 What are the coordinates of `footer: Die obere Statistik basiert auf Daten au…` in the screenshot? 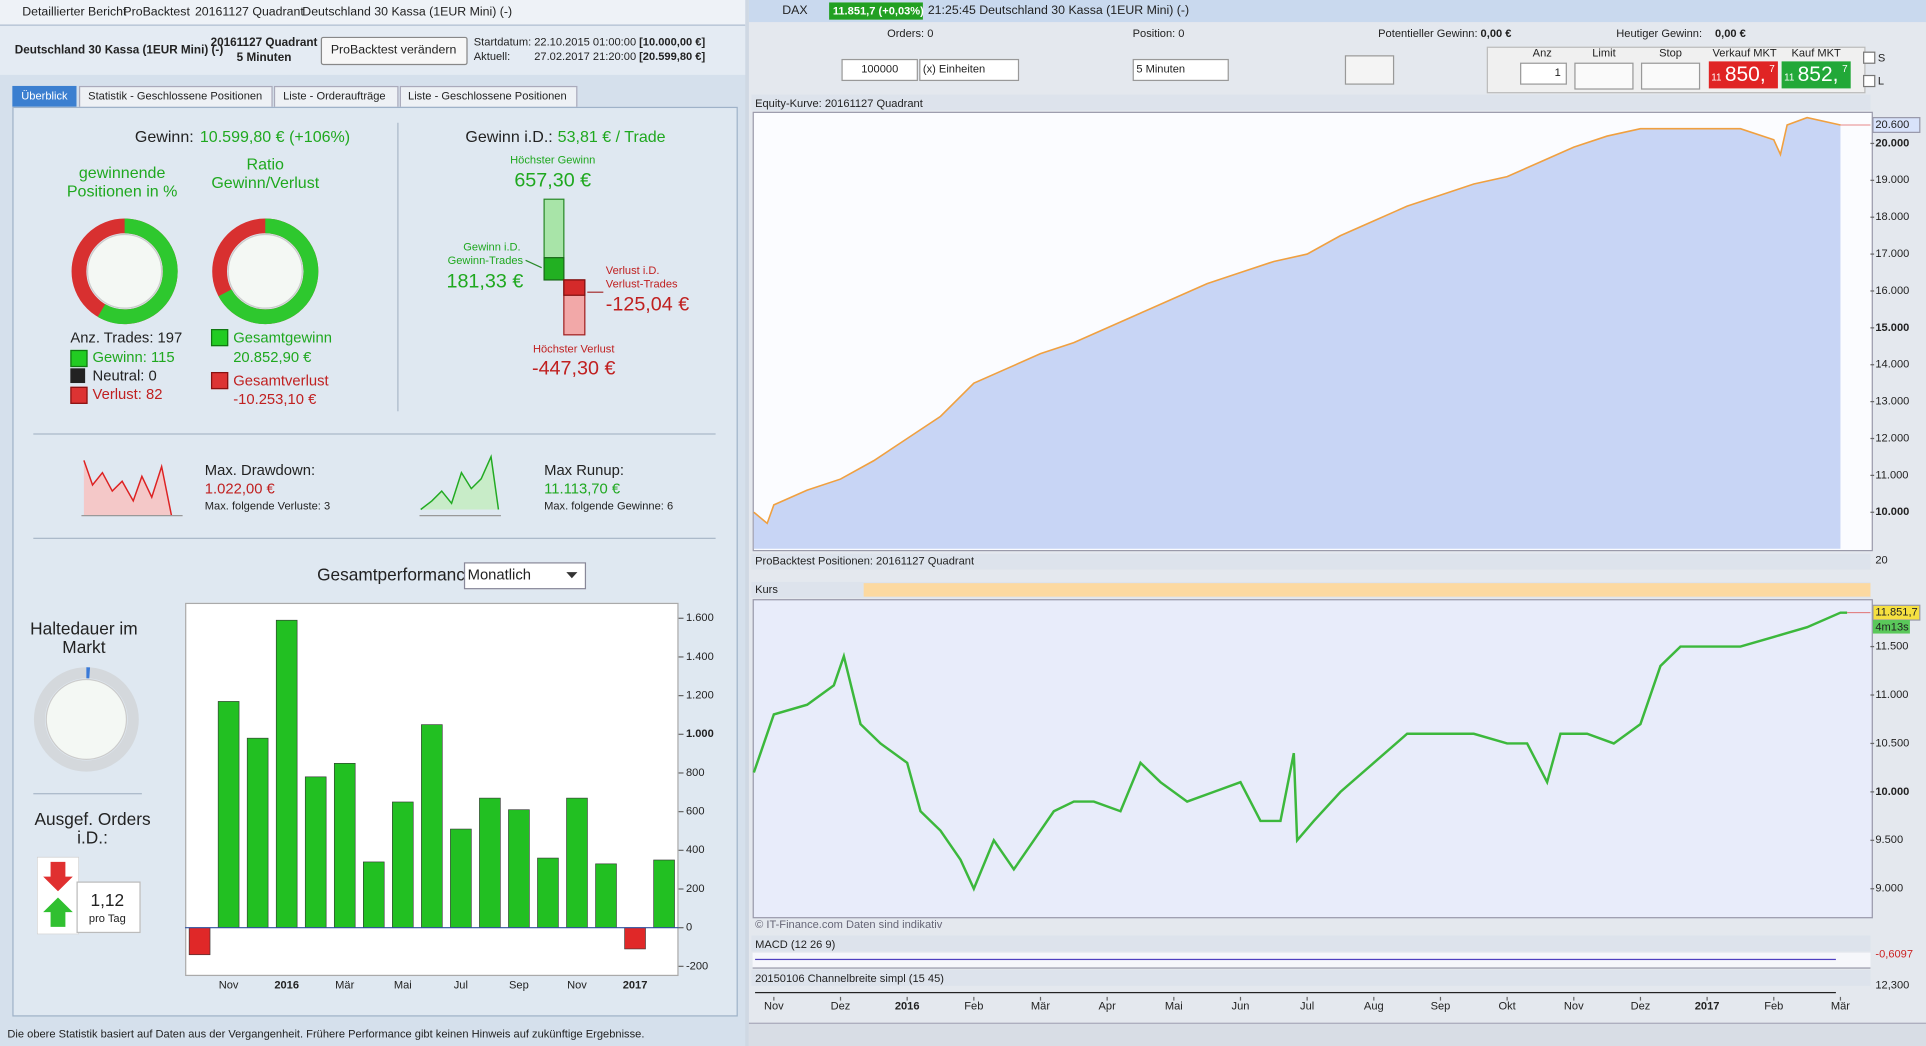 It's located at (326, 1033).